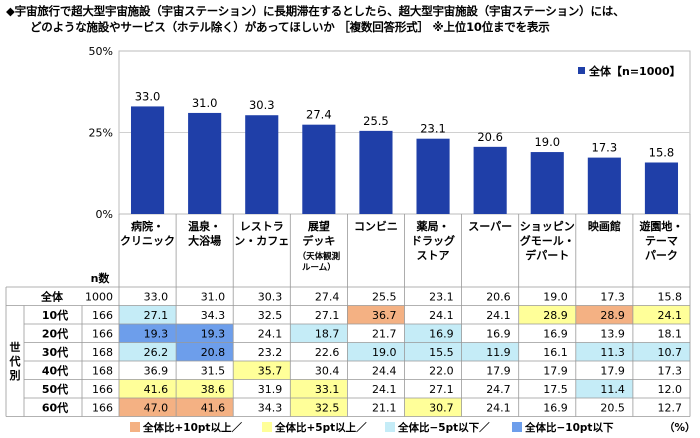  Describe the element at coordinates (661, 226) in the screenshot. I see `category-label: 遊園地・` at that location.